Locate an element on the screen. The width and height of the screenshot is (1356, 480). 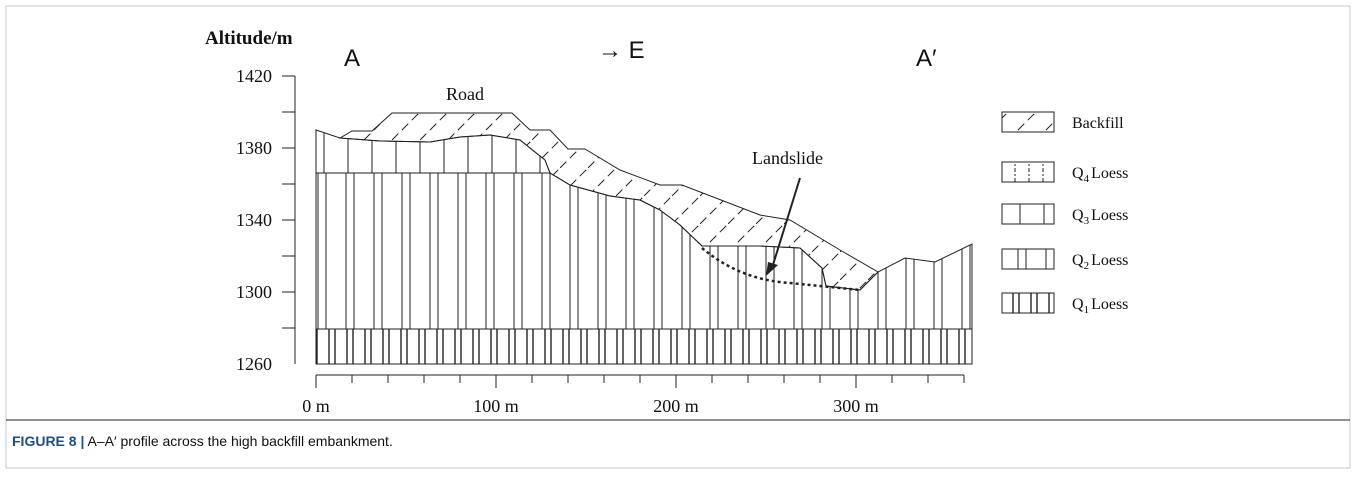
y-tick-label: 1420 is located at coordinates (254, 76).